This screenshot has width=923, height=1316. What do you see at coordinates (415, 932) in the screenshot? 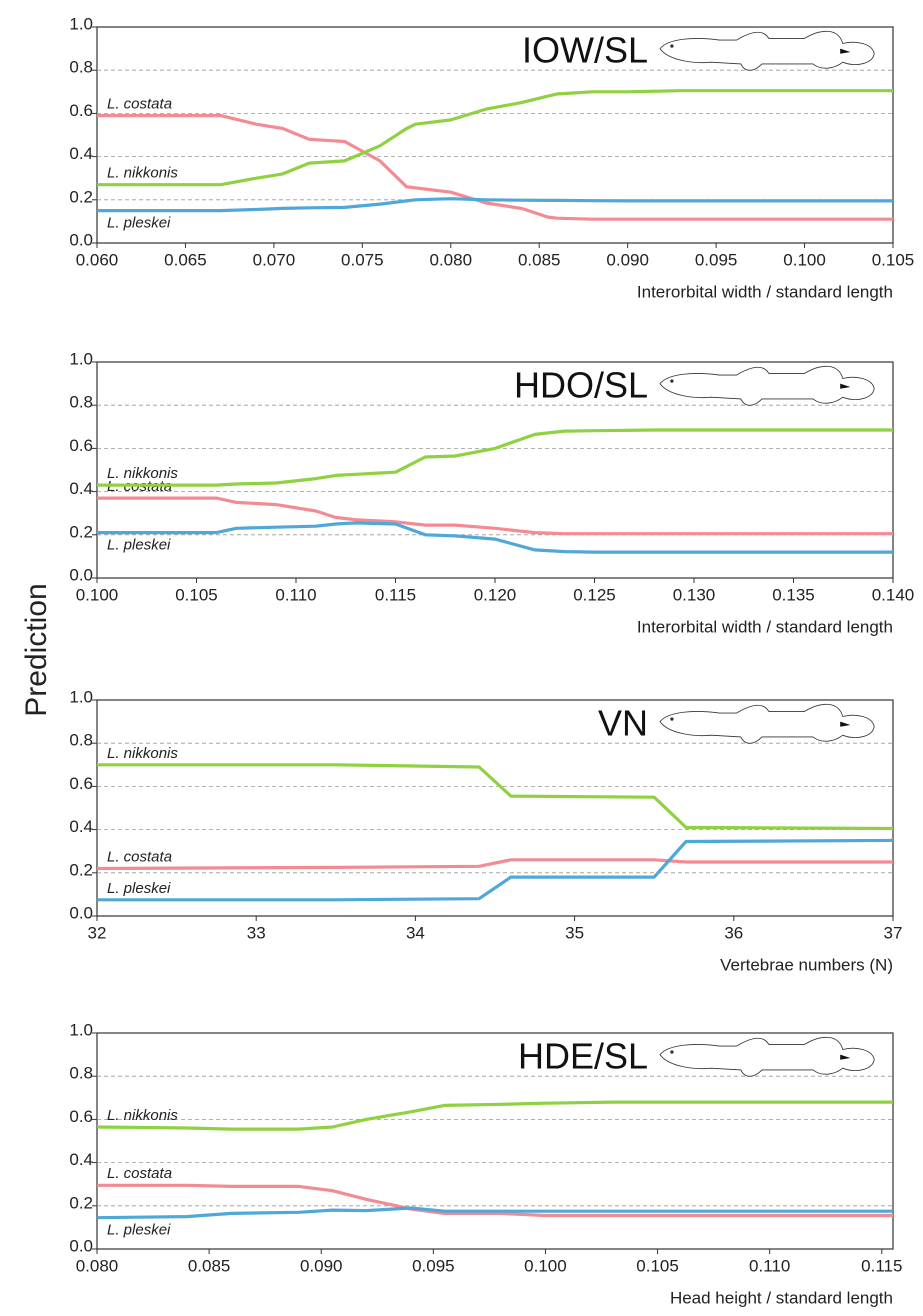
I see `x-tick-label: 34` at bounding box center [415, 932].